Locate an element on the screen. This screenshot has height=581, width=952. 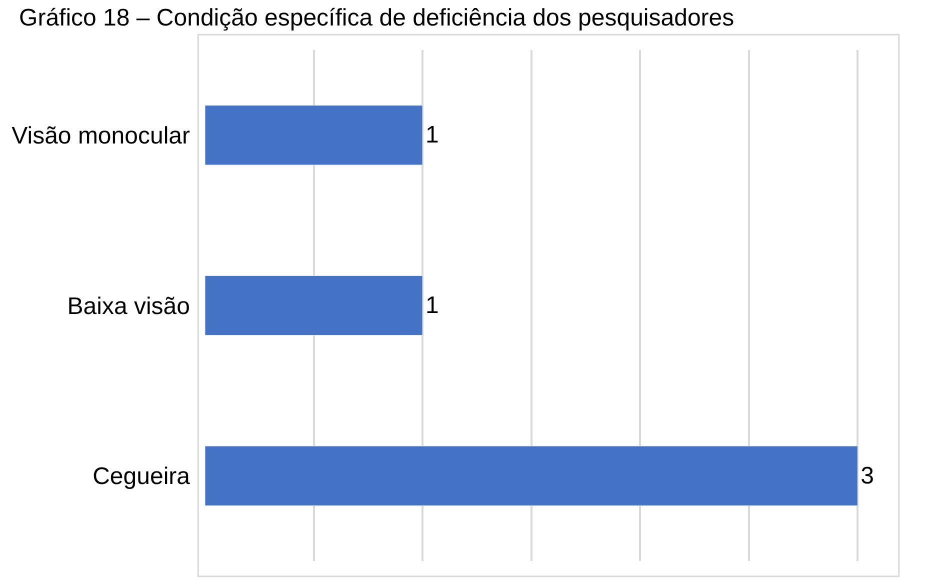
y-tick-label: Baixa visão is located at coordinates (128, 306).